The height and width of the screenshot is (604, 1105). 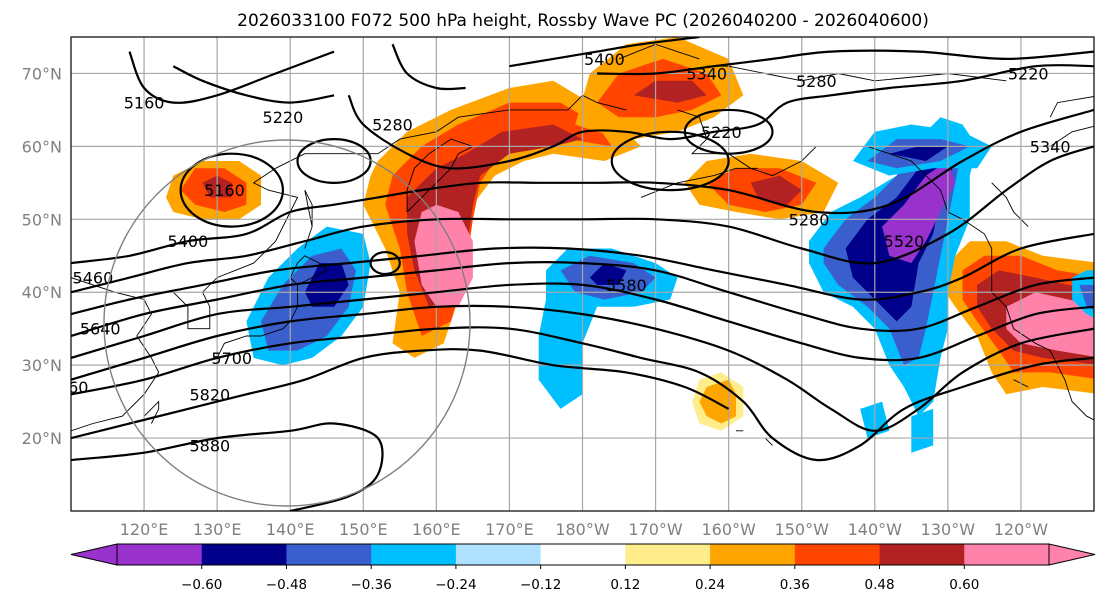 I want to click on anomaly-region-stp3-sk, so click(x=922, y=430).